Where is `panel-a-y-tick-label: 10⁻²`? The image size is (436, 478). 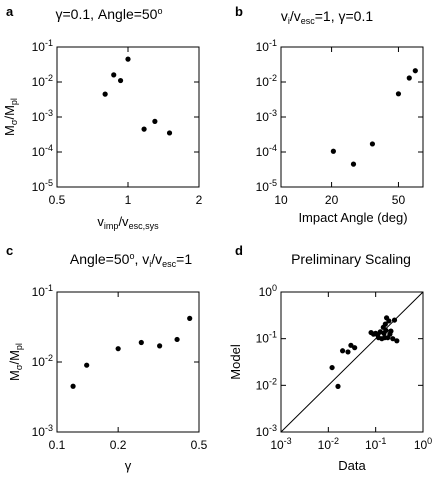
panel-a-y-tick-label: 10⁻² is located at coordinates (42, 81).